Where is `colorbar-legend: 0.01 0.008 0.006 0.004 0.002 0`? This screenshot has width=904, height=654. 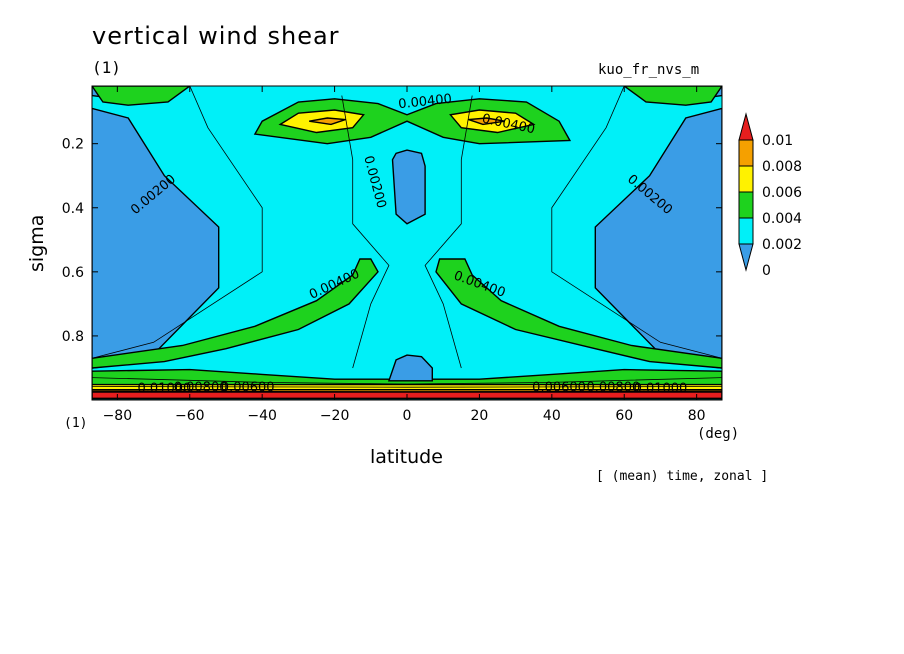
colorbar-legend: 0.01 0.008 0.006 0.004 0.002 0 is located at coordinates (770, 195).